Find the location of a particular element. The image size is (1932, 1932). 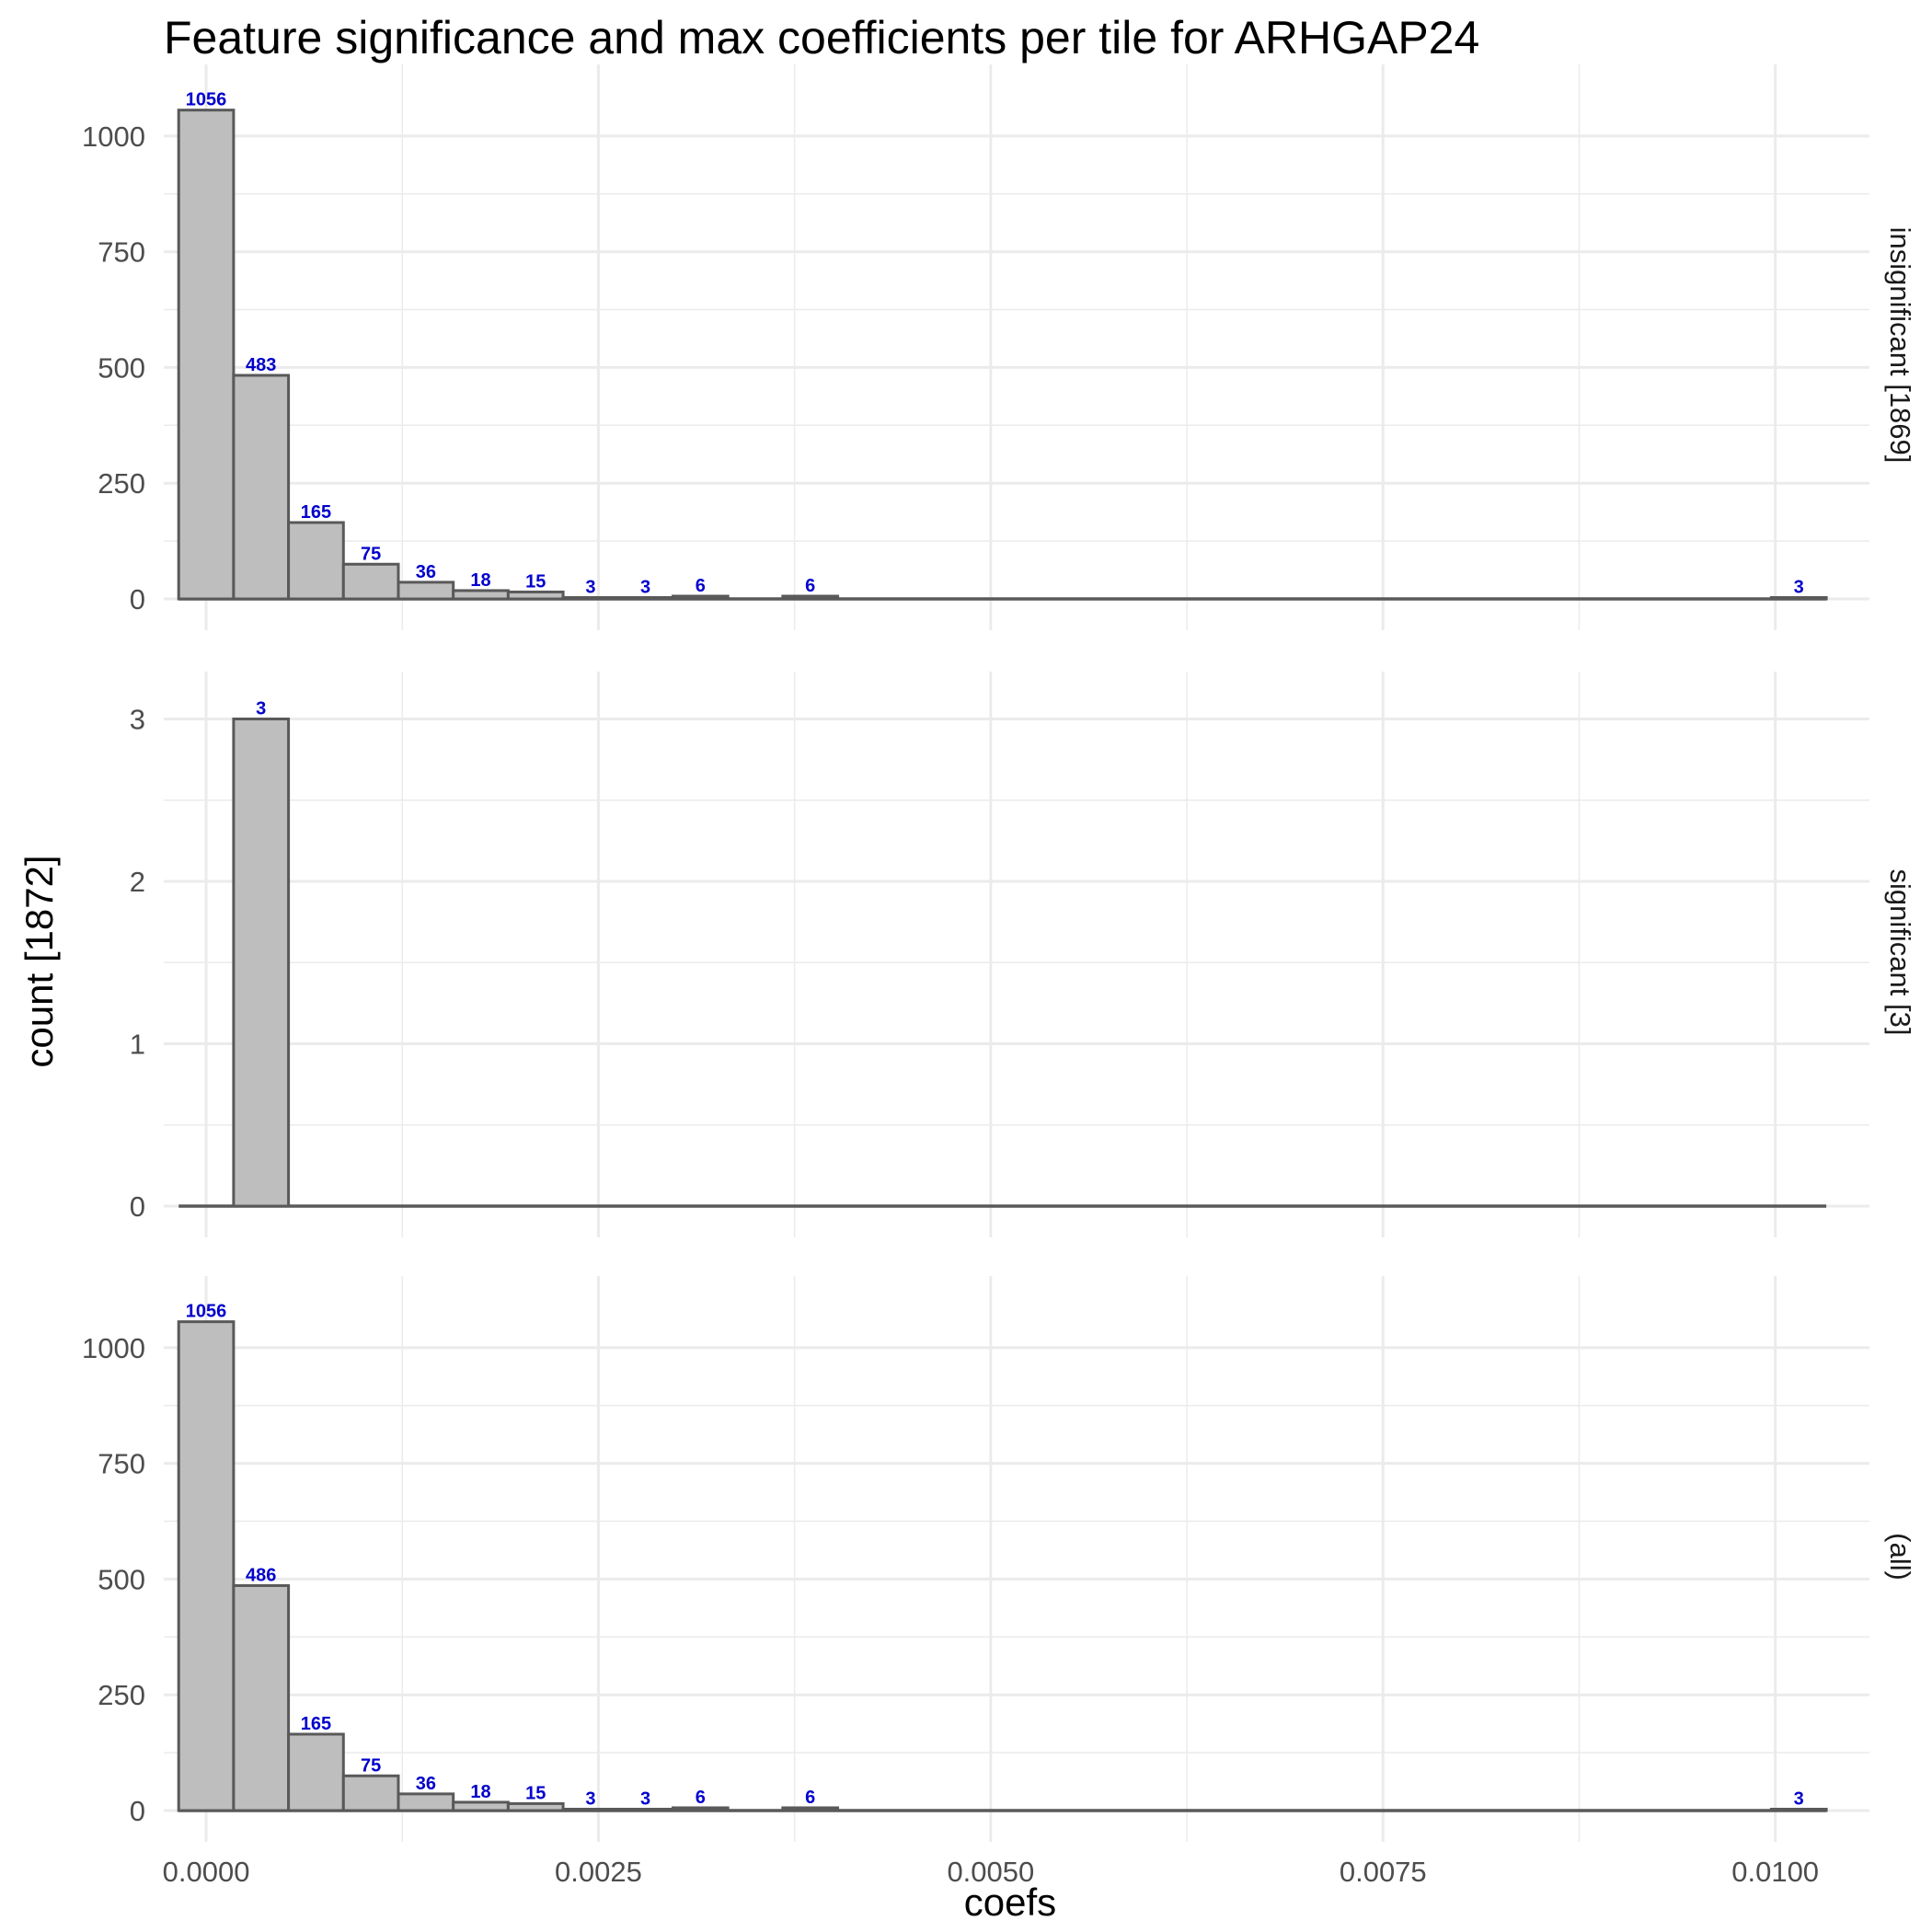

bar-count-label: 483 is located at coordinates (261, 365).